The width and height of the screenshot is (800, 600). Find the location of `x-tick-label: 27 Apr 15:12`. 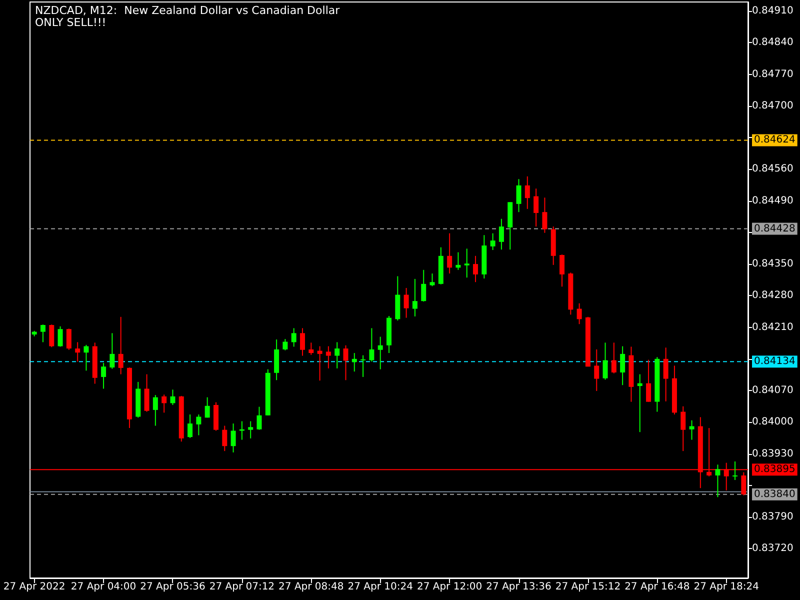

x-tick-label: 27 Apr 15:12 is located at coordinates (588, 587).